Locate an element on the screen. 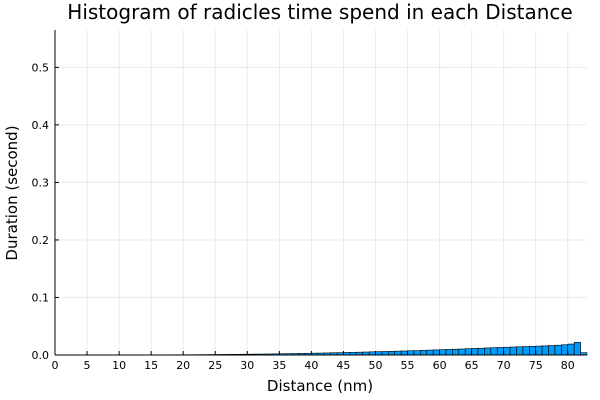 This screenshot has width=600, height=400. x-tick-label: 55 is located at coordinates (408, 365).